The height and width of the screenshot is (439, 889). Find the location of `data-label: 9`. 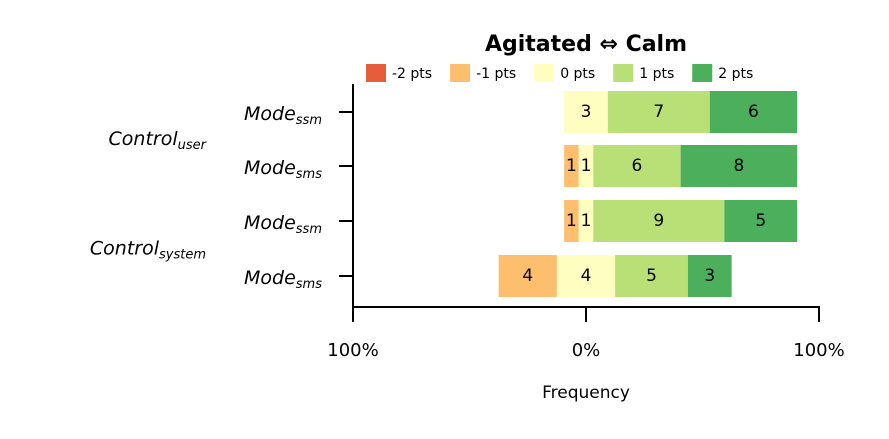

data-label: 9 is located at coordinates (658, 221).